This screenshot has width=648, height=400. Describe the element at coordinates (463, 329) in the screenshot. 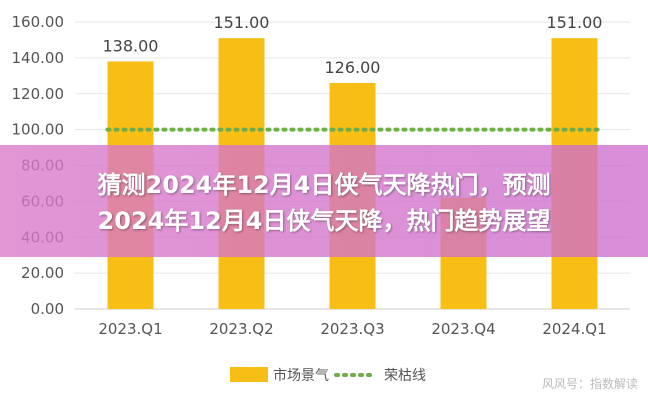

I see `x-tick-label: 2023.Q4` at that location.